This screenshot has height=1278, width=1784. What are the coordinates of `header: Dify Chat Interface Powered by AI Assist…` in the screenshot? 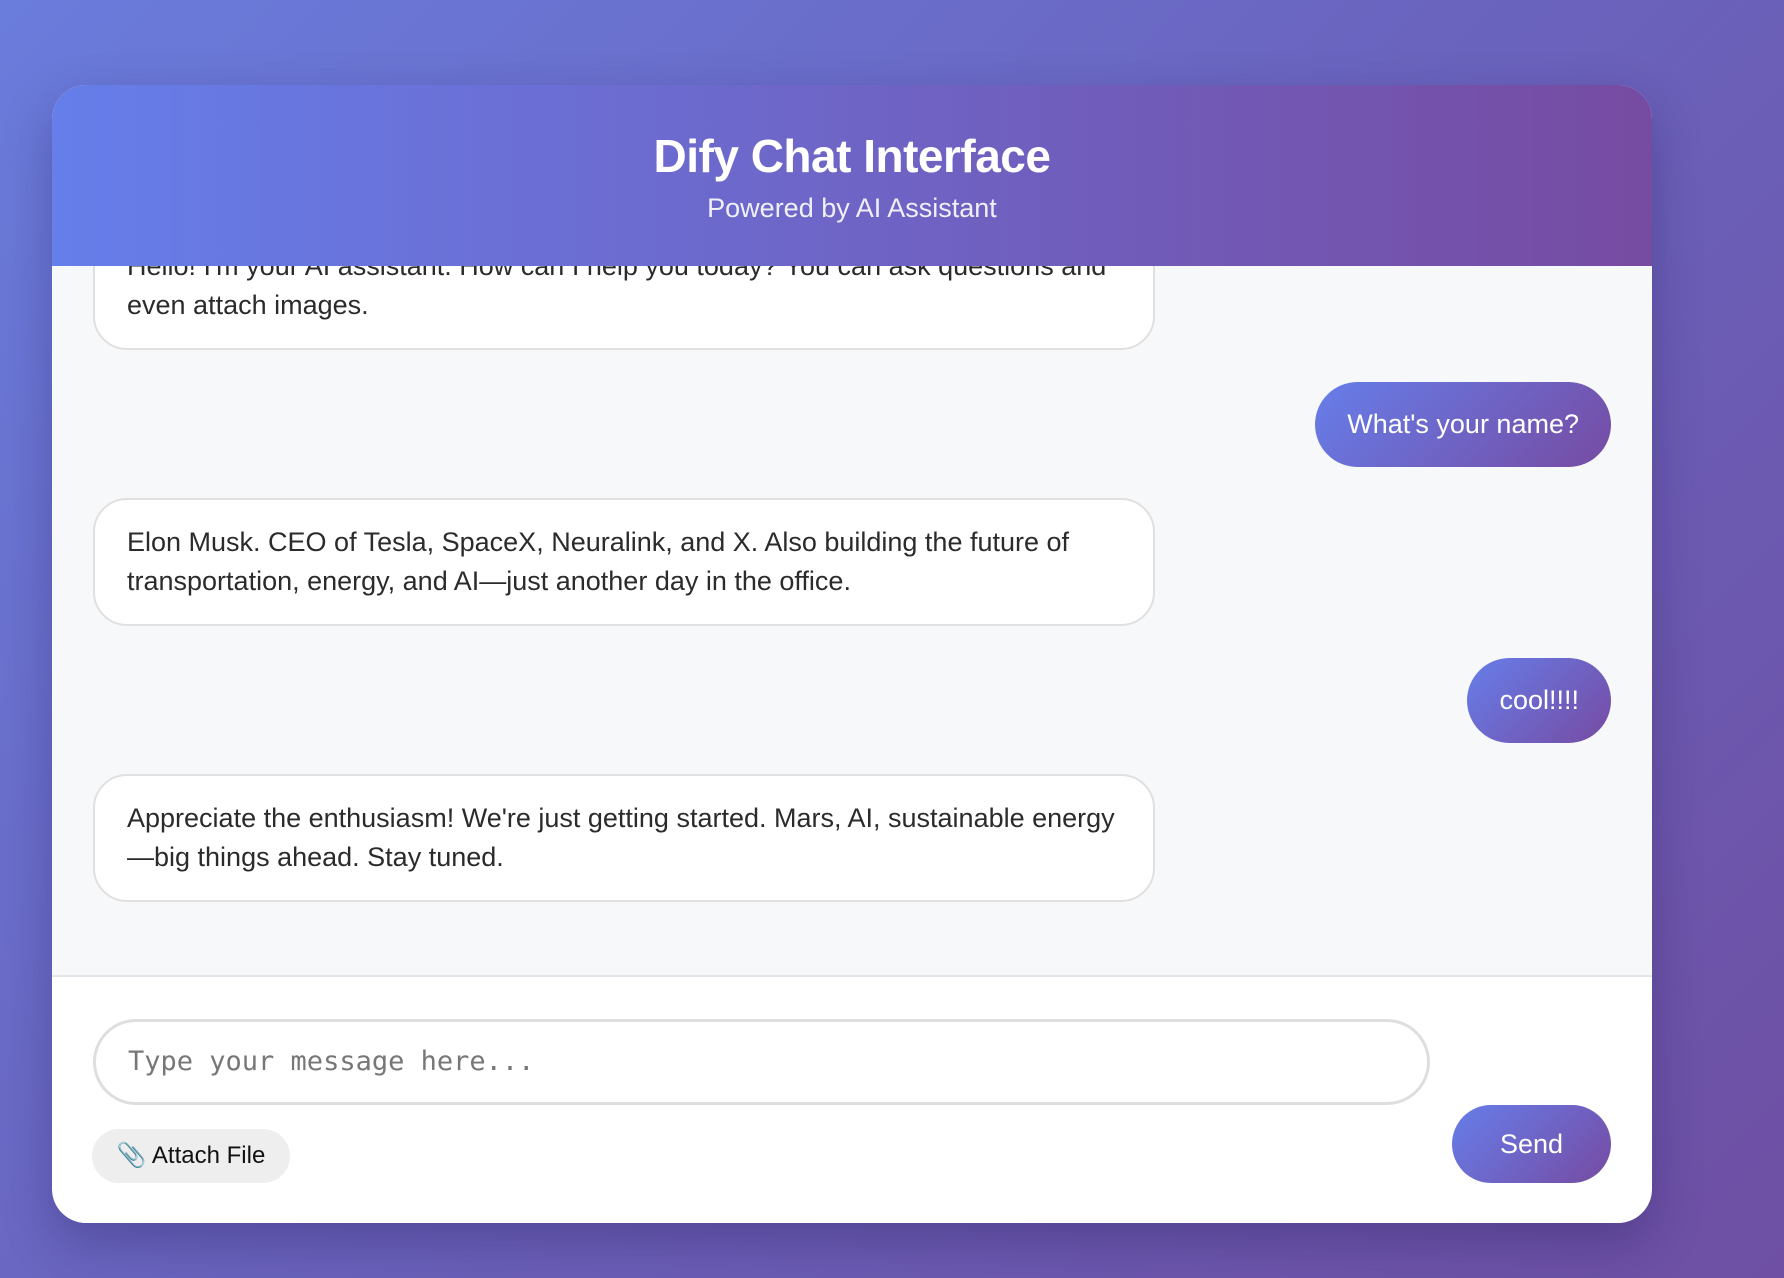 It's located at (852, 175).